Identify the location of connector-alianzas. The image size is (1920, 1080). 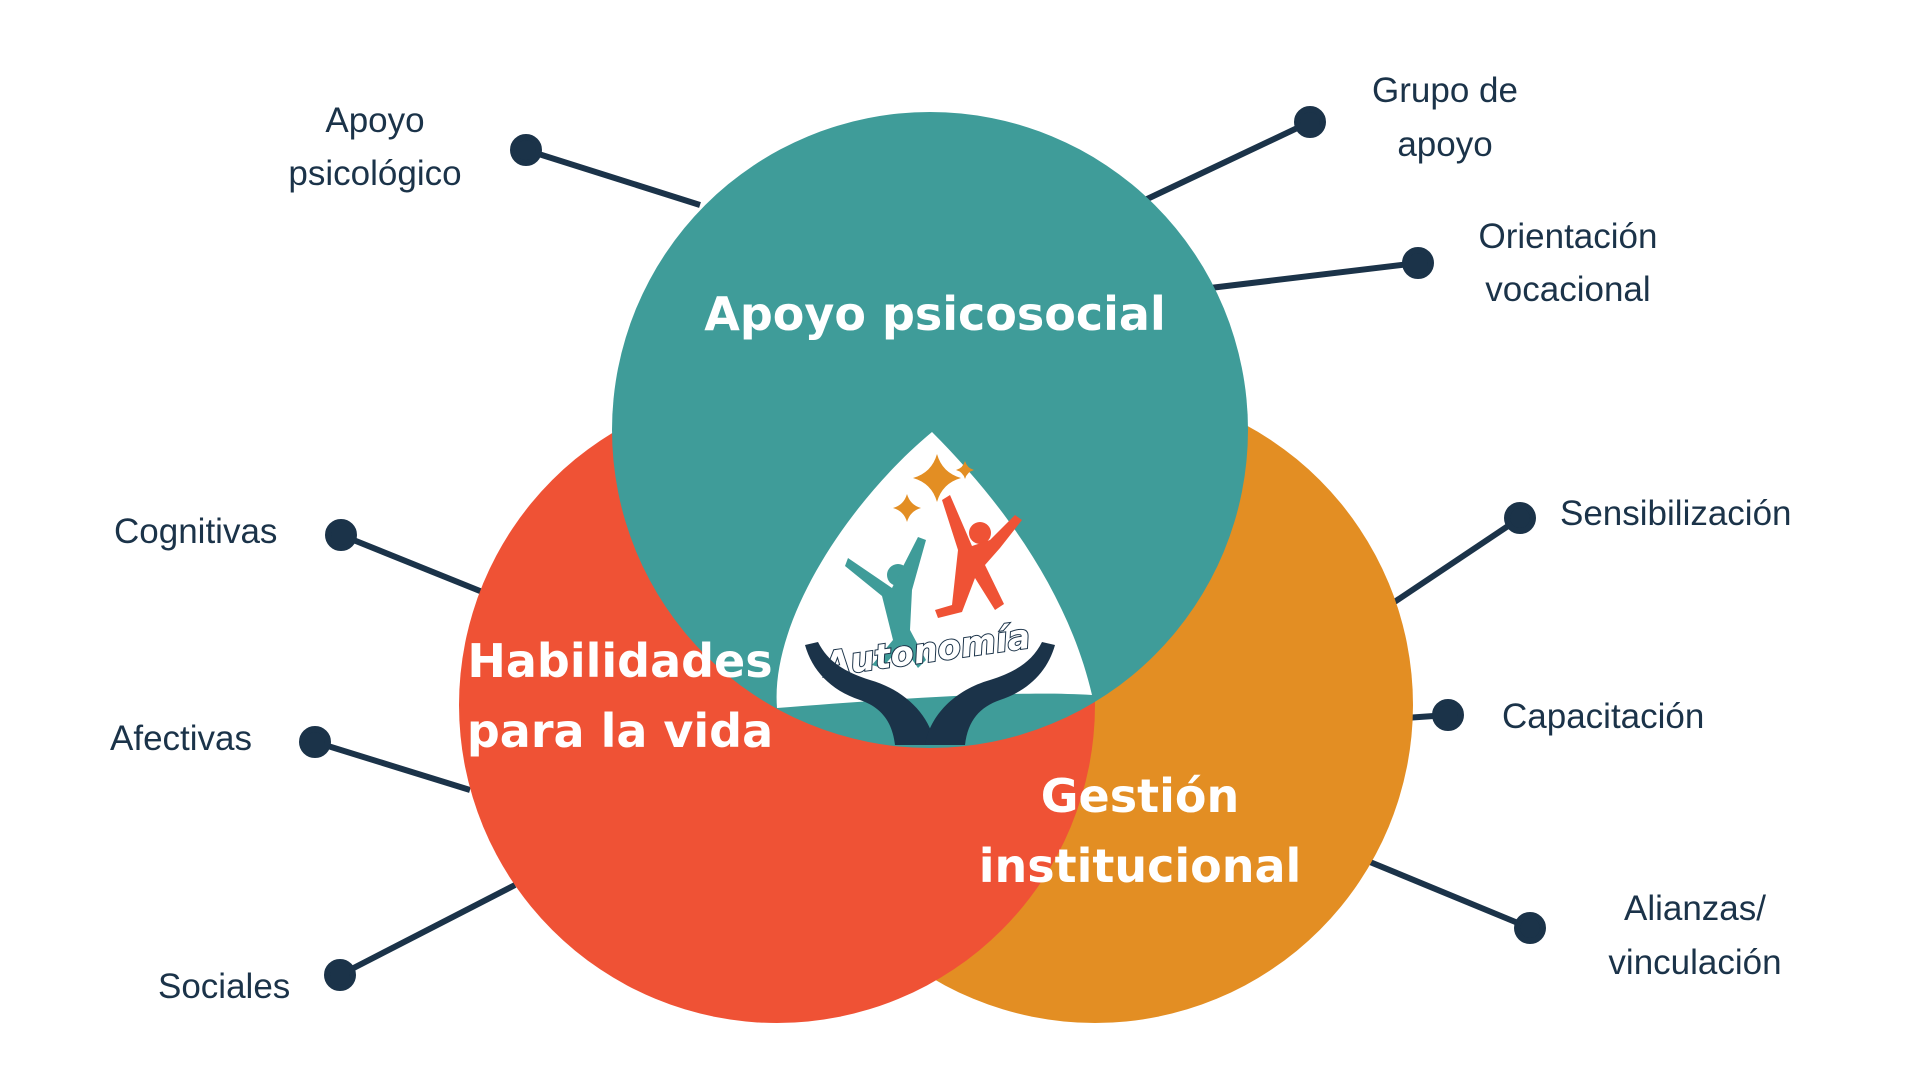
(1450, 895).